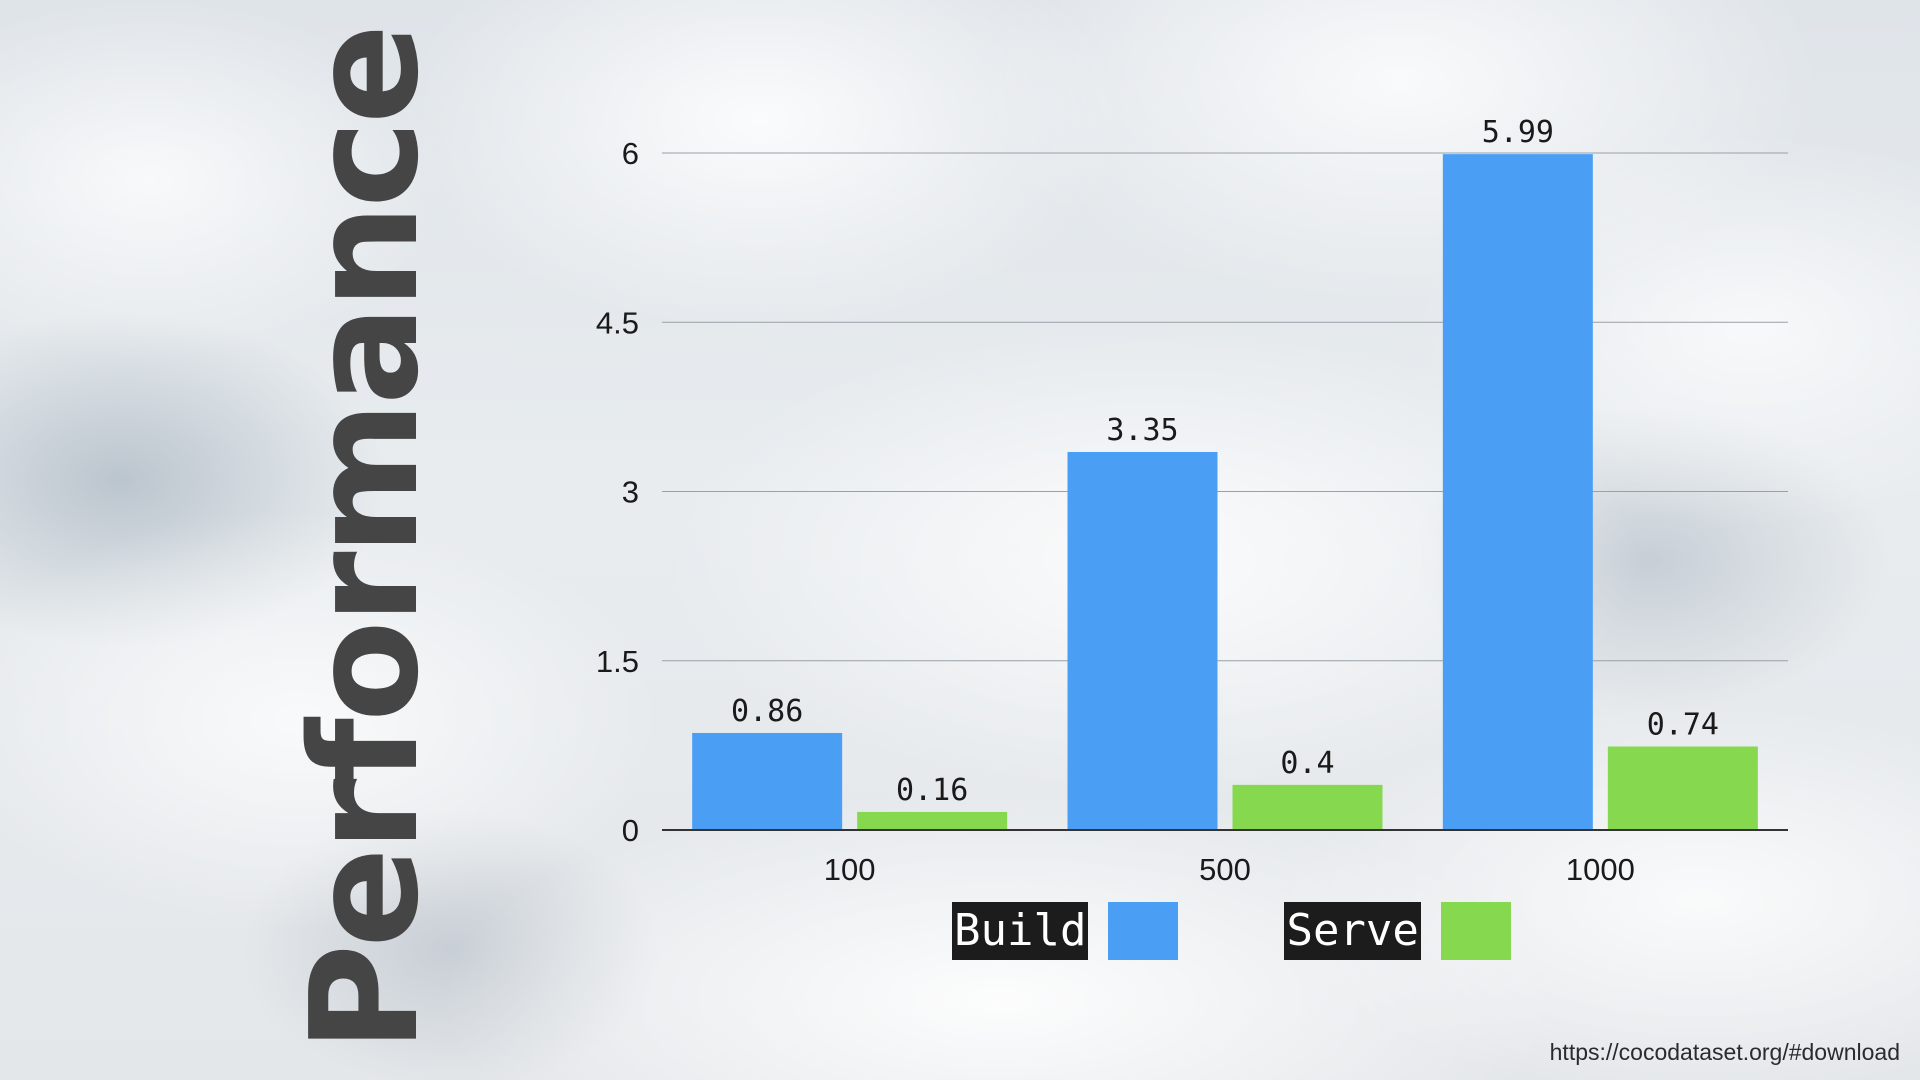  I want to click on legend-item-serve: Serve, so click(1397, 931).